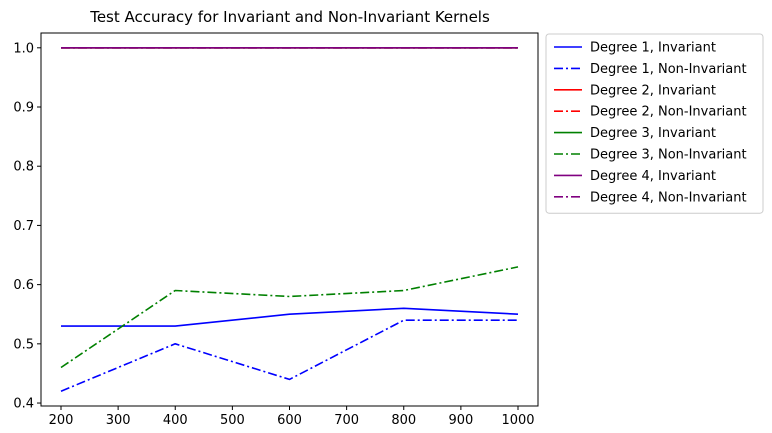 The image size is (772, 433). What do you see at coordinates (460, 420) in the screenshot?
I see `x-tick-label: 900` at bounding box center [460, 420].